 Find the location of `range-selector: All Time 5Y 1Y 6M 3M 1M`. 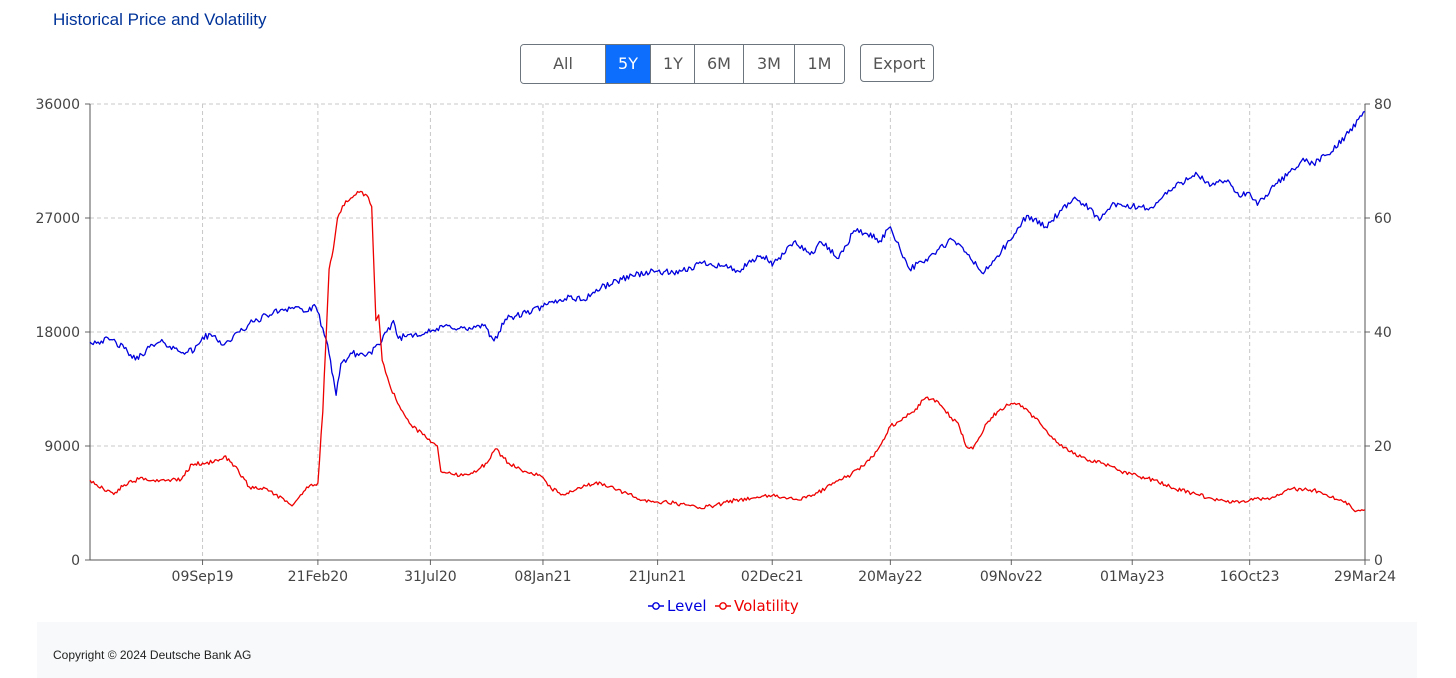

range-selector: All Time 5Y 1Y 6M 3M 1M is located at coordinates (682, 64).